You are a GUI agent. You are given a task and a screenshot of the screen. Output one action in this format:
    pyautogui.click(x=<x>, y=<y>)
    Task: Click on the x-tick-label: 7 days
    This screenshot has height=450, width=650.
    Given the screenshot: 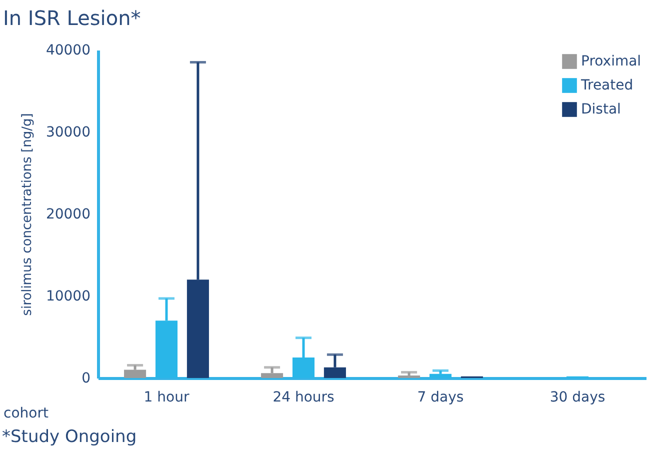 What is the action you would take?
    pyautogui.click(x=440, y=398)
    